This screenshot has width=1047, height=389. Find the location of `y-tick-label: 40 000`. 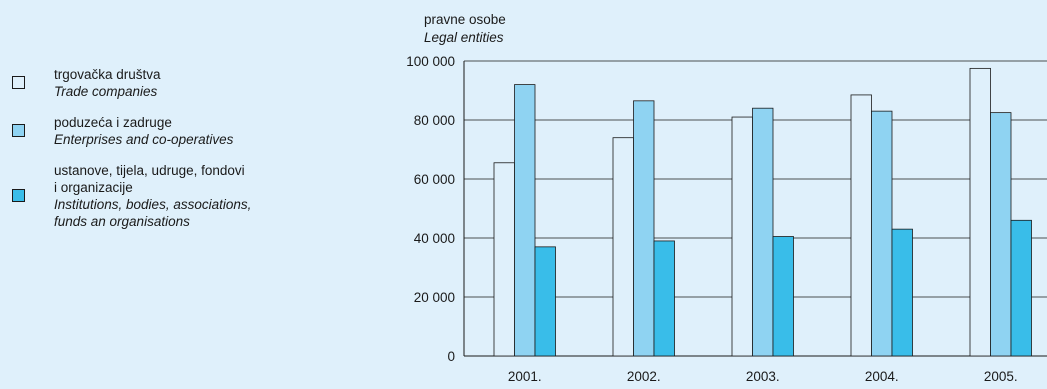

y-tick-label: 40 000 is located at coordinates (434, 238).